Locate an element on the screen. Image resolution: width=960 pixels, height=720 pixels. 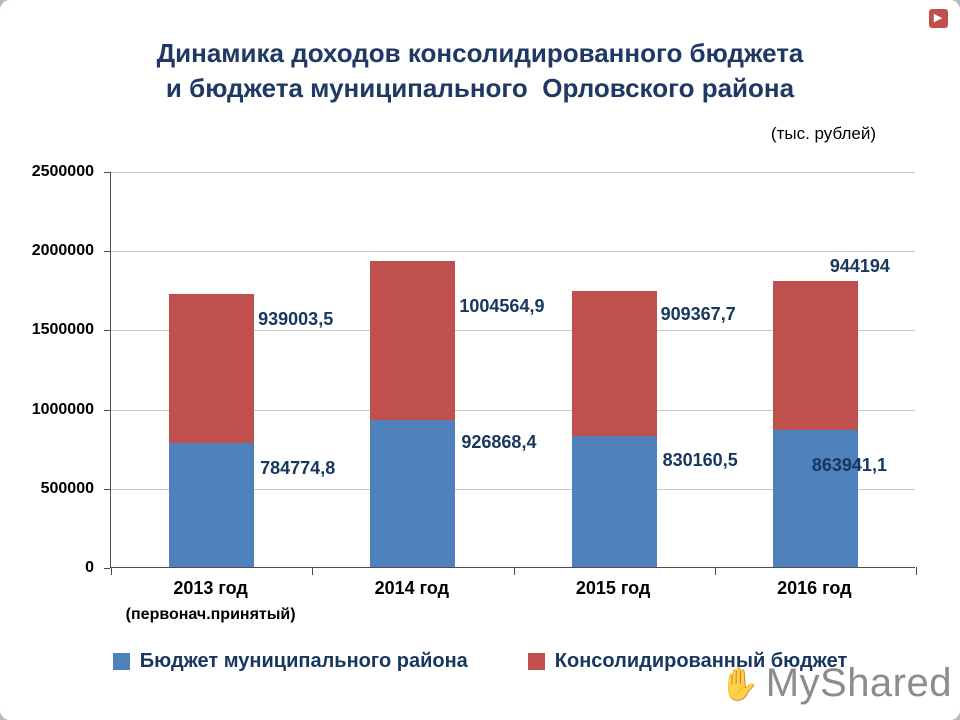
hand-icon: ✋ is located at coordinates (739, 683).